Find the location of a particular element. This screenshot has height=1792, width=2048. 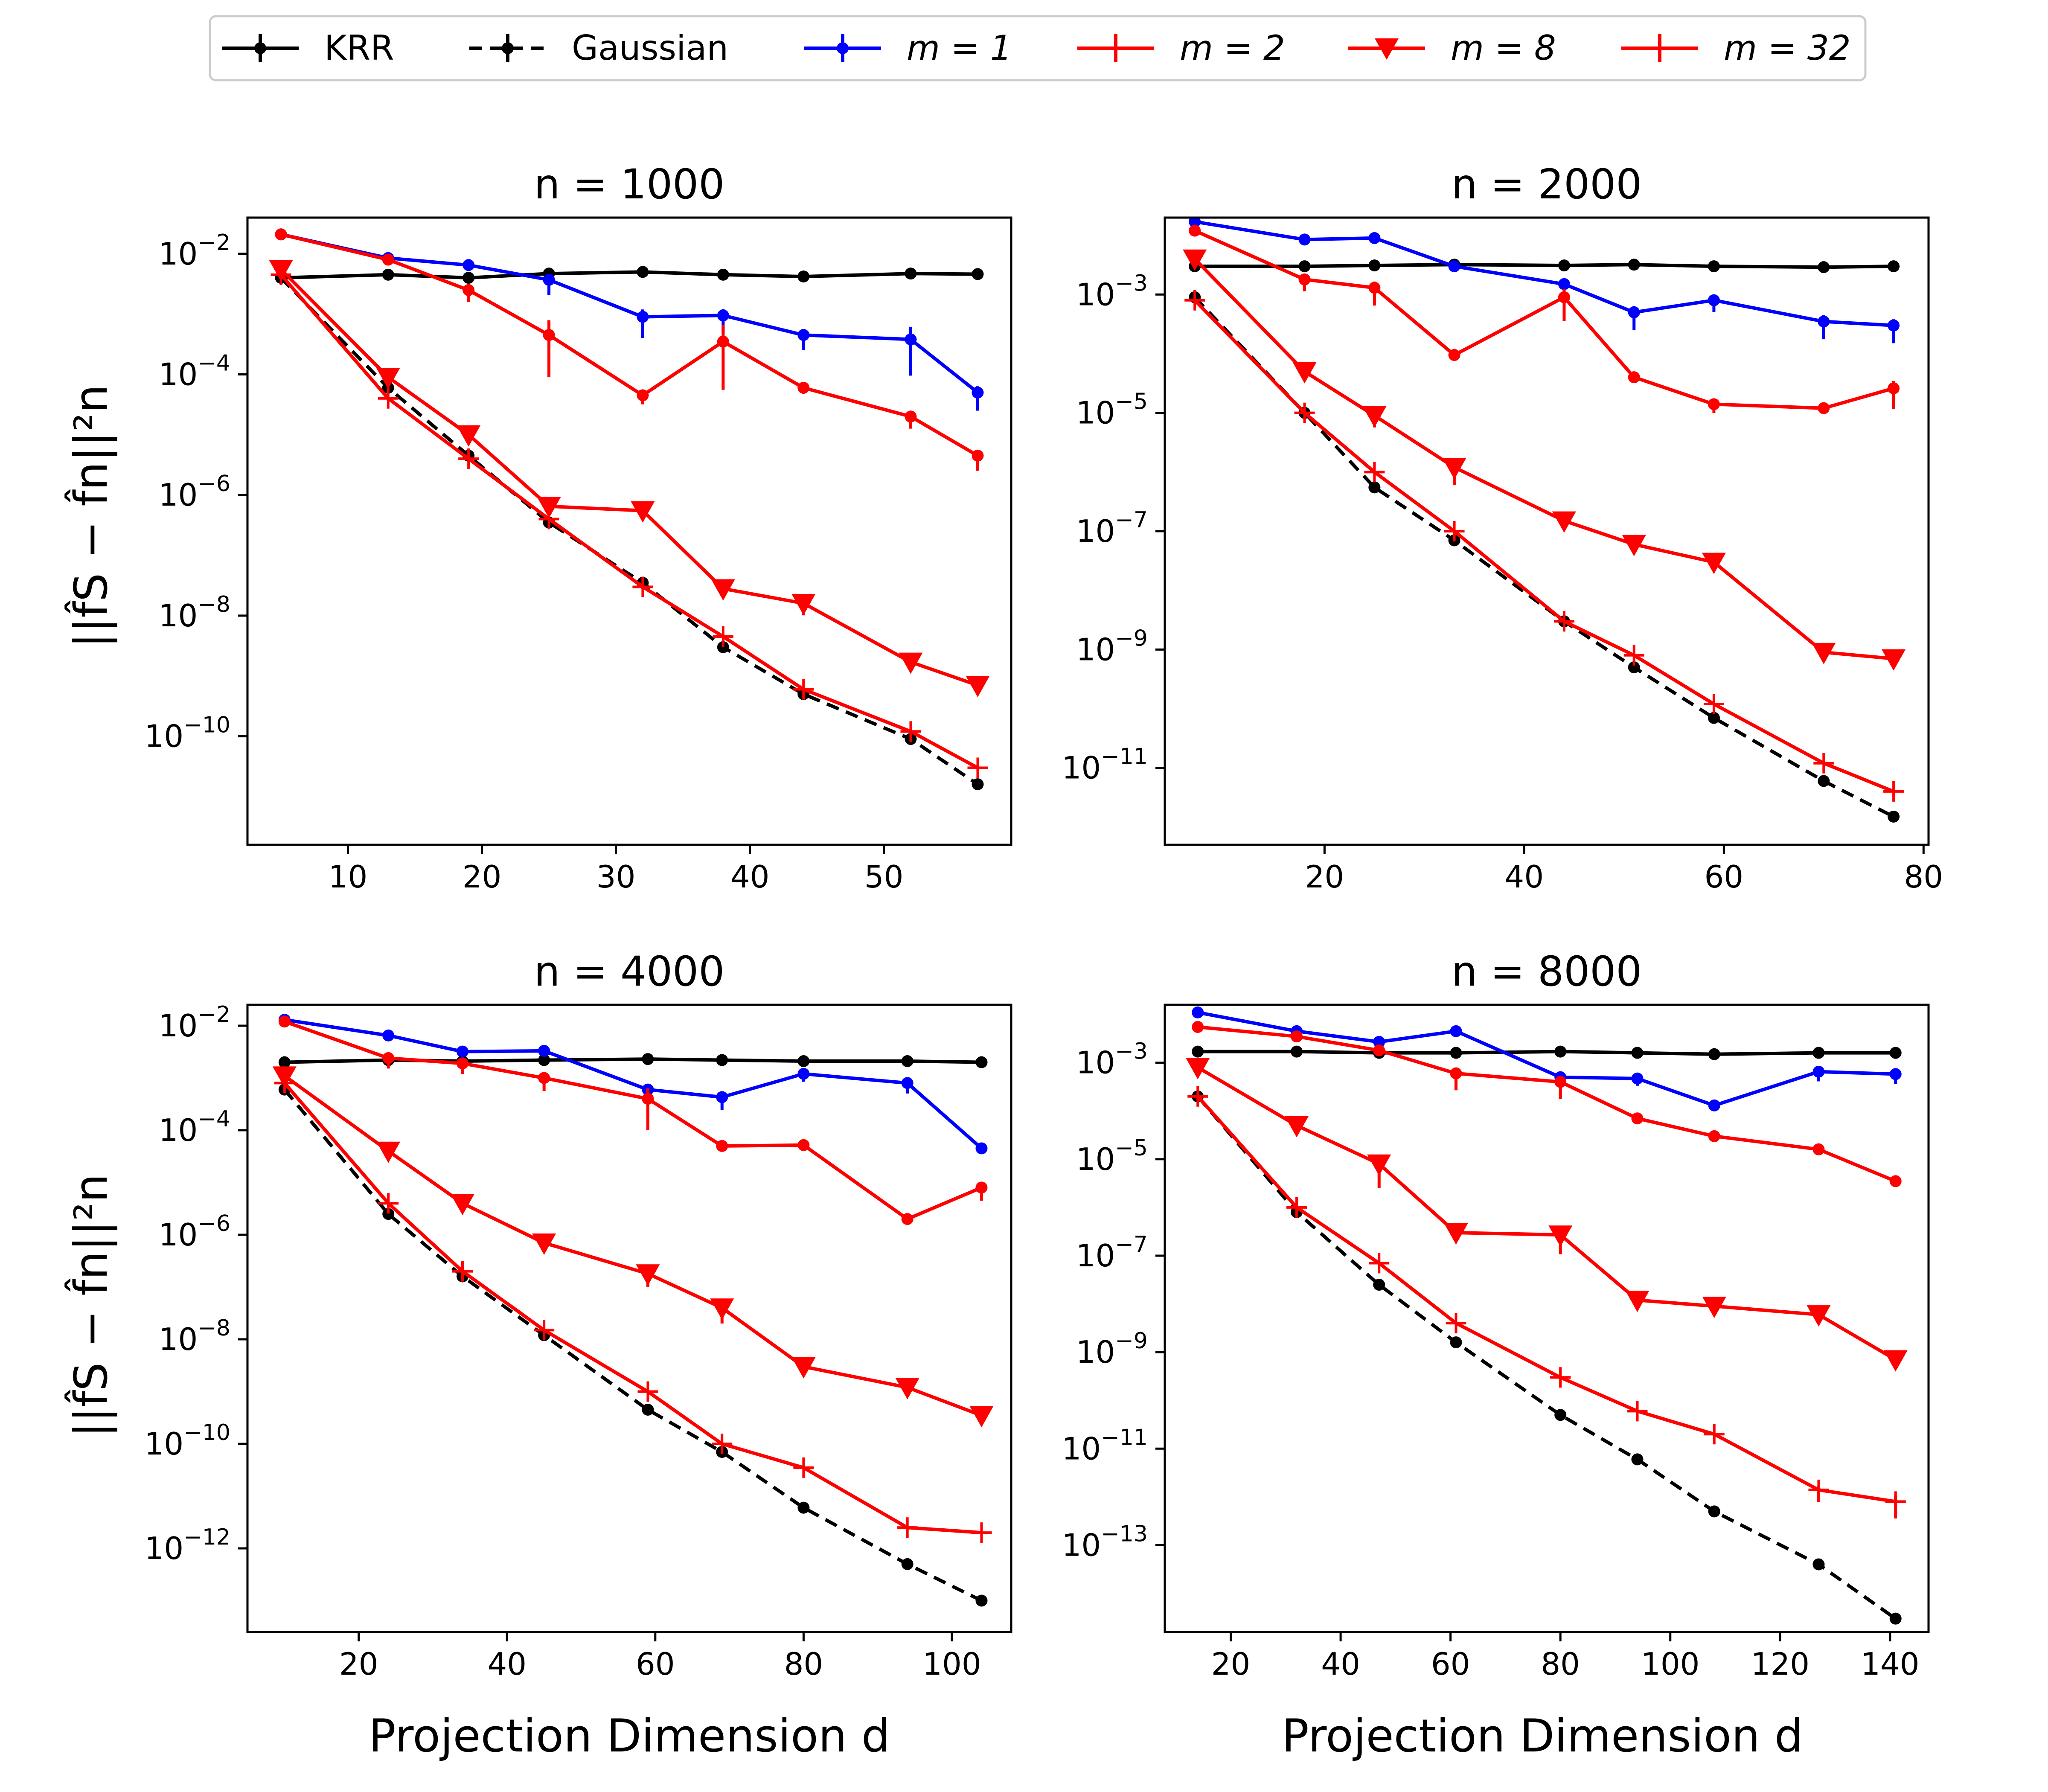

y-tick-exponent: −9 is located at coordinates (1131, 638).